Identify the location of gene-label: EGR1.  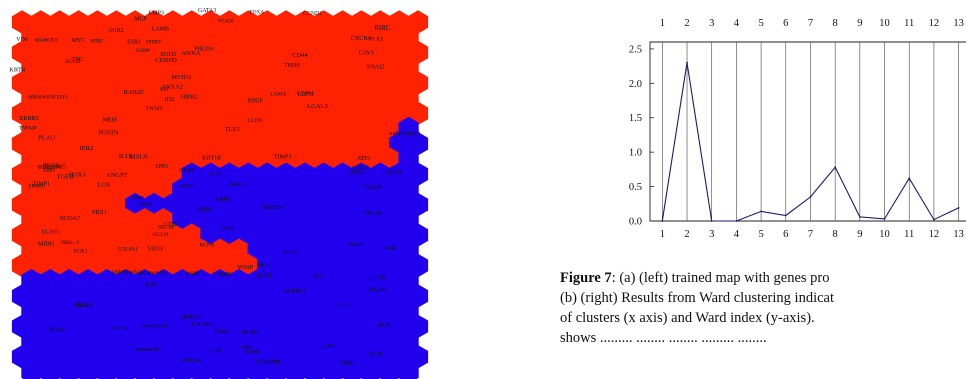
(81, 251).